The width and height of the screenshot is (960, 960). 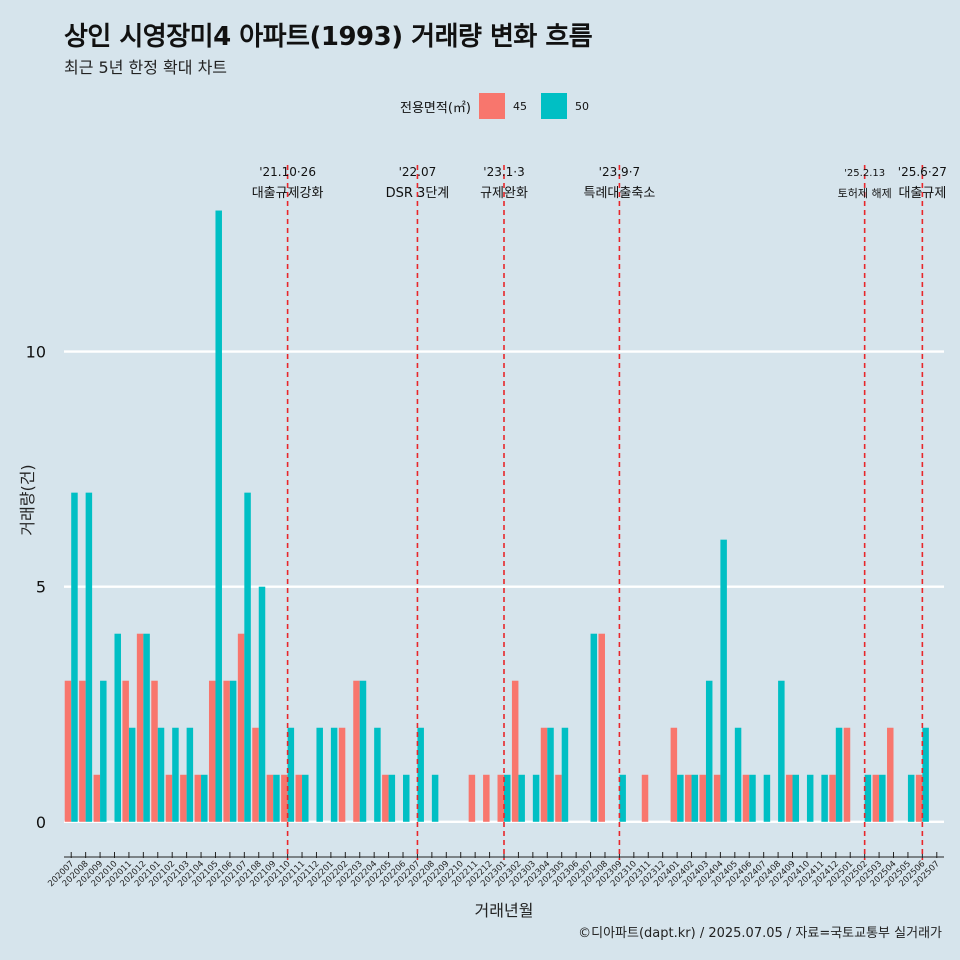 I want to click on y-axis-title: 거래량(건), so click(x=27, y=499).